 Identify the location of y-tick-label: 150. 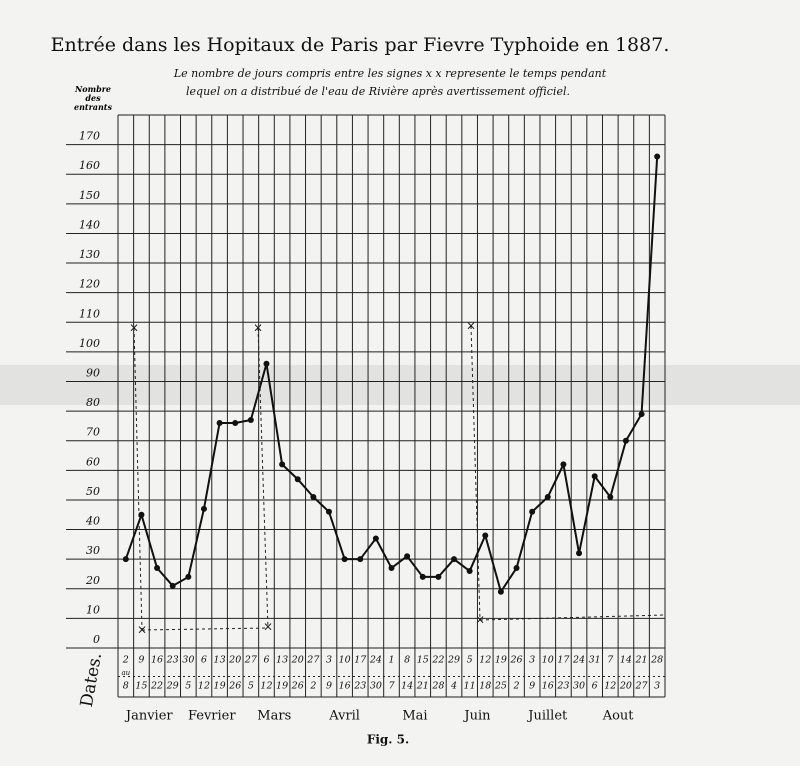
(89, 195).